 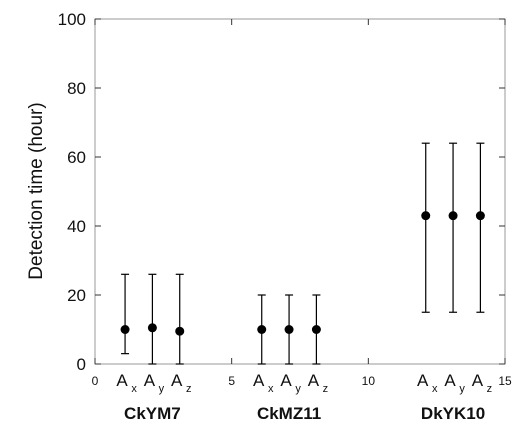 I want to click on group-label: CkYM7, so click(x=152, y=413).